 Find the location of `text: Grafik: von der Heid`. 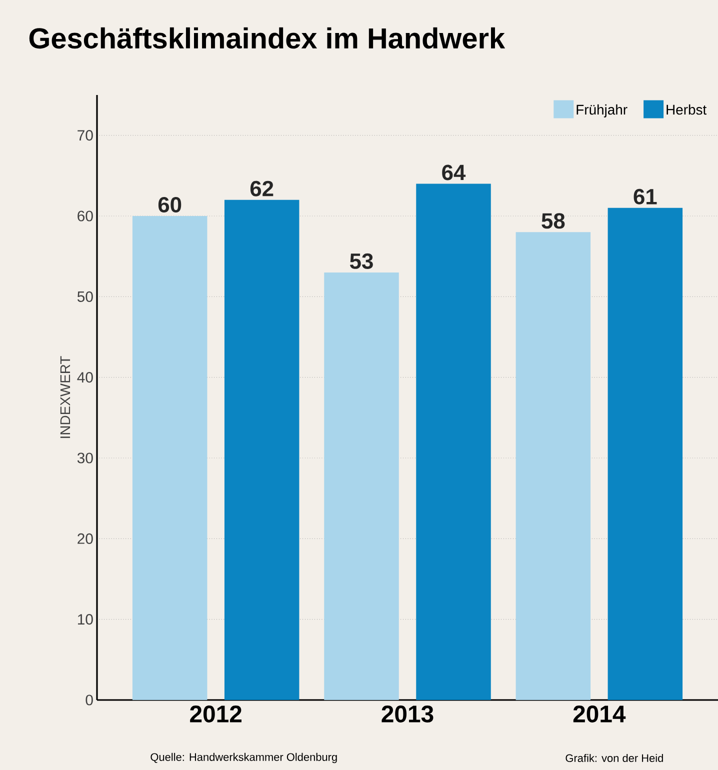

text: Grafik: von der Heid is located at coordinates (614, 758).